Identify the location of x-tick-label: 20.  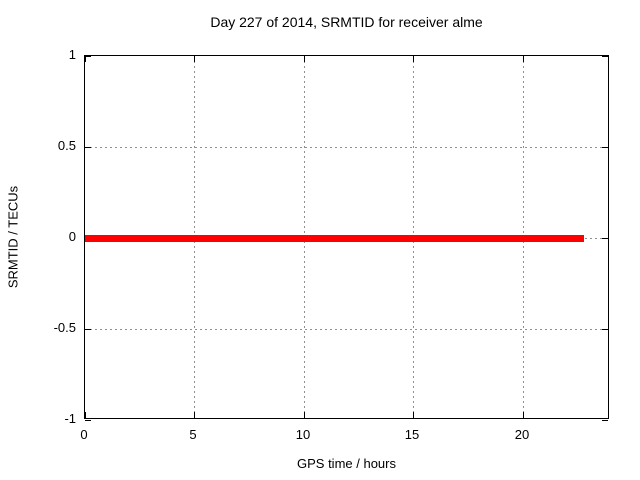
(522, 434).